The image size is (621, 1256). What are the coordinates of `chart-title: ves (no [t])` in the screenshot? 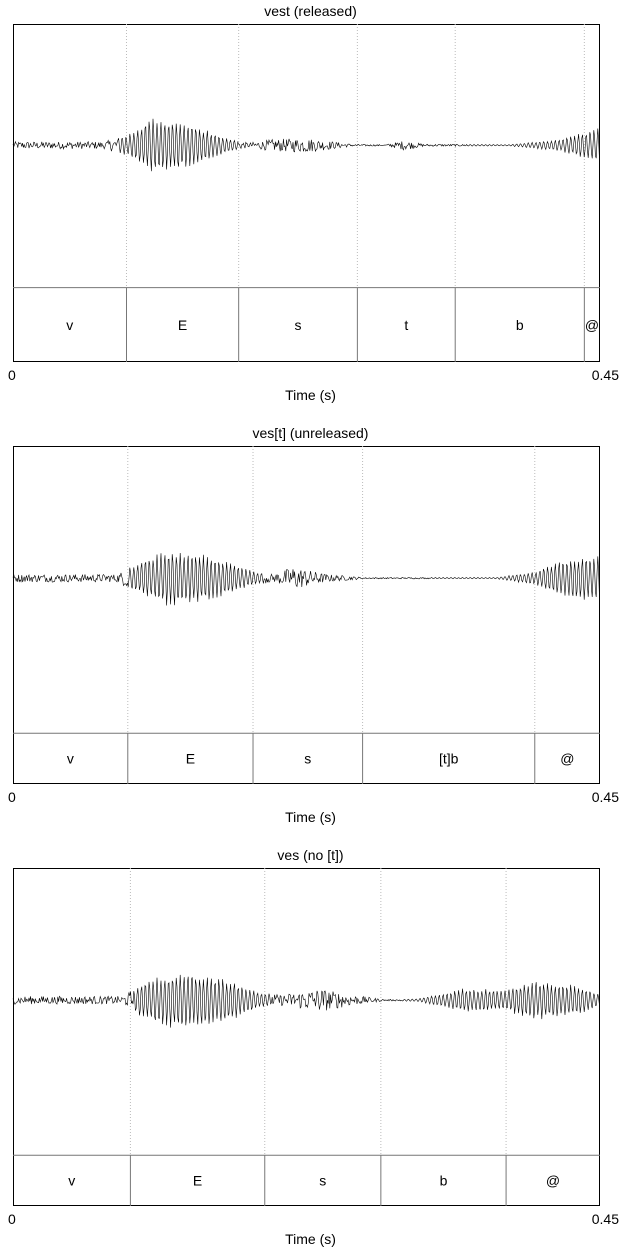 It's located at (310, 855).